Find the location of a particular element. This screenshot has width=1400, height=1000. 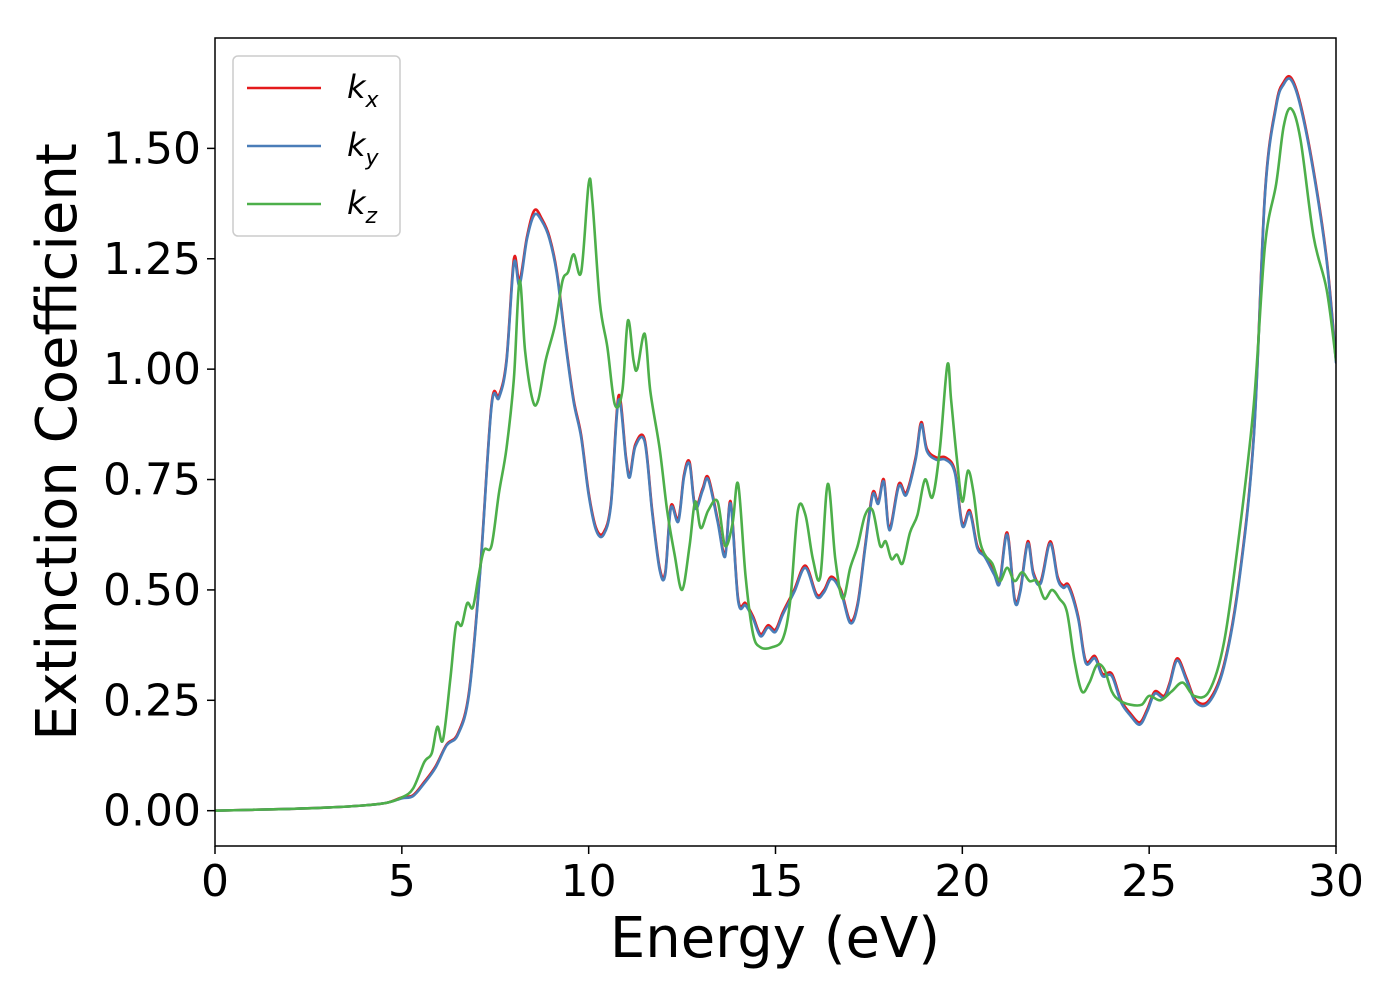

x-tick-label: 30 is located at coordinates (1336, 881).